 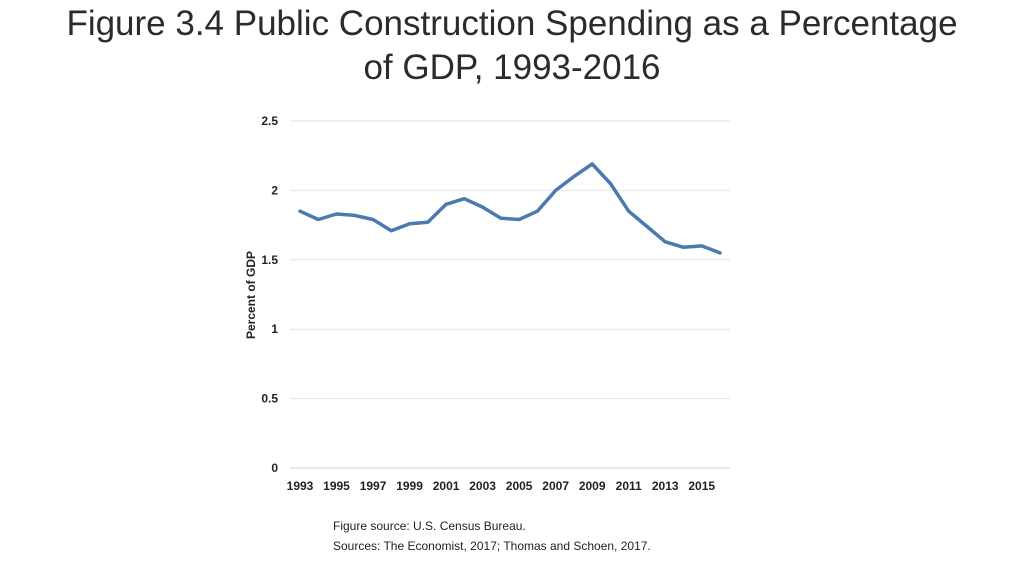 I want to click on y-tick-2: 2, so click(x=274, y=190).